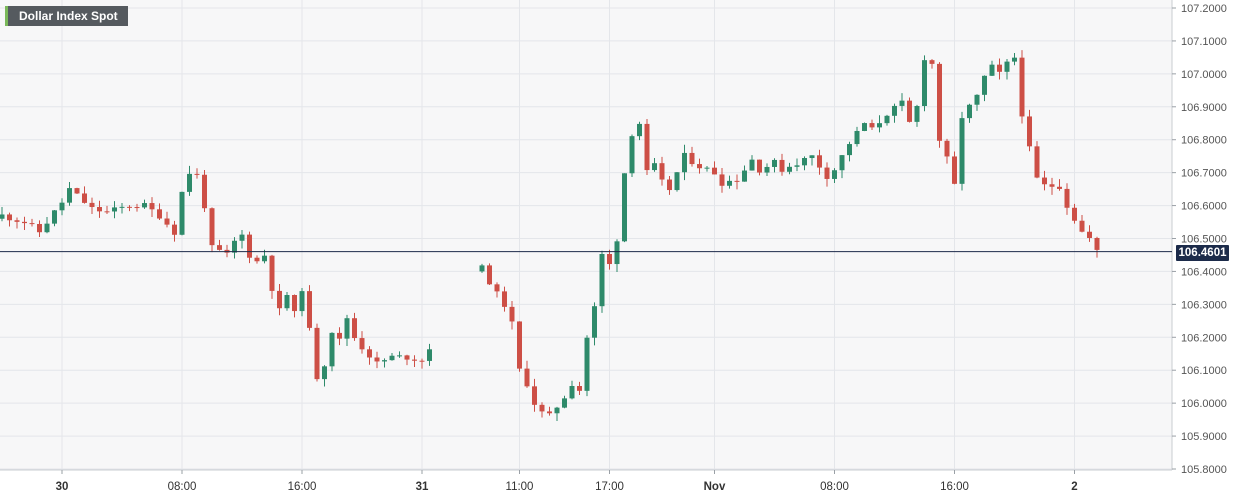 Image resolution: width=1249 pixels, height=499 pixels. Describe the element at coordinates (1204, 141) in the screenshot. I see `y-tick-label: 106.8000` at that location.